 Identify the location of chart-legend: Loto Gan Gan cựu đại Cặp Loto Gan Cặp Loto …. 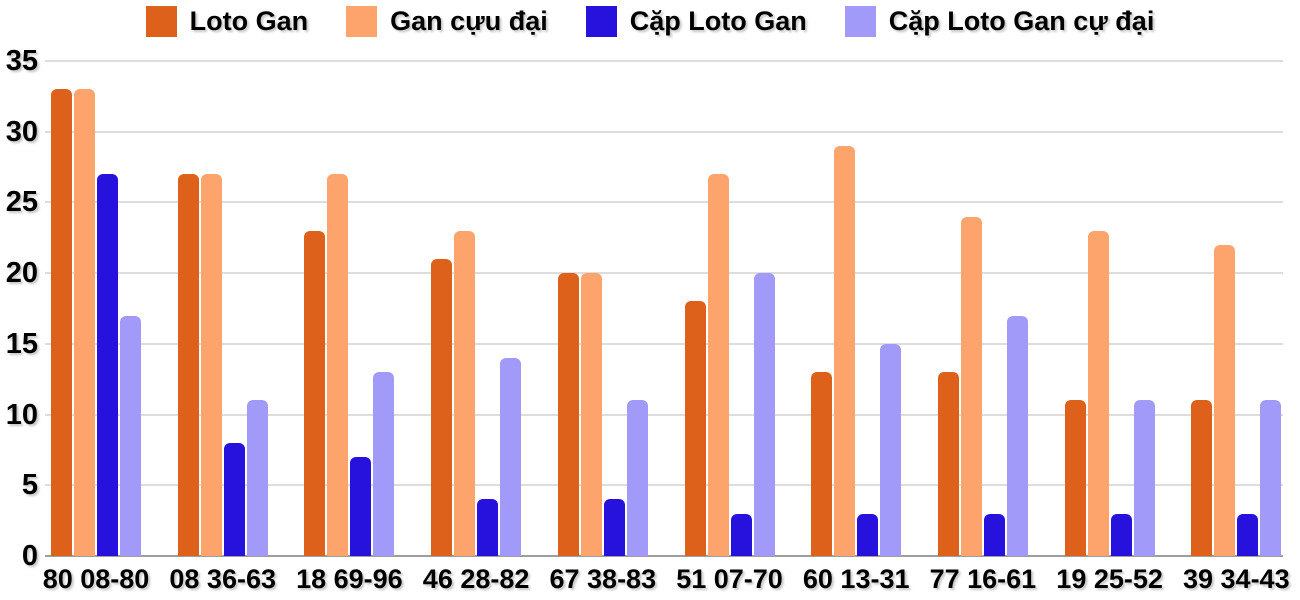
(650, 21).